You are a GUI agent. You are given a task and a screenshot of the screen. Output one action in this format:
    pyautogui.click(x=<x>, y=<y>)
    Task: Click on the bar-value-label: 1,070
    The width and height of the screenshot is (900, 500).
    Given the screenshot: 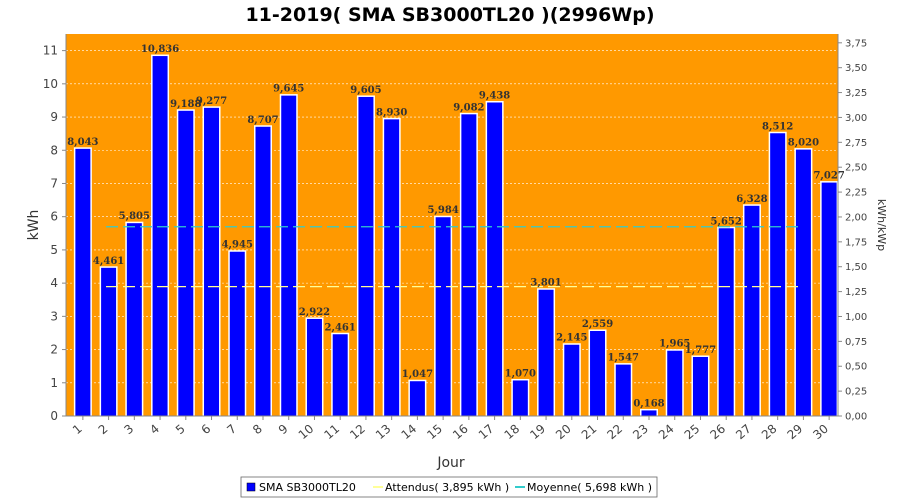 What is the action you would take?
    pyautogui.click(x=520, y=373)
    